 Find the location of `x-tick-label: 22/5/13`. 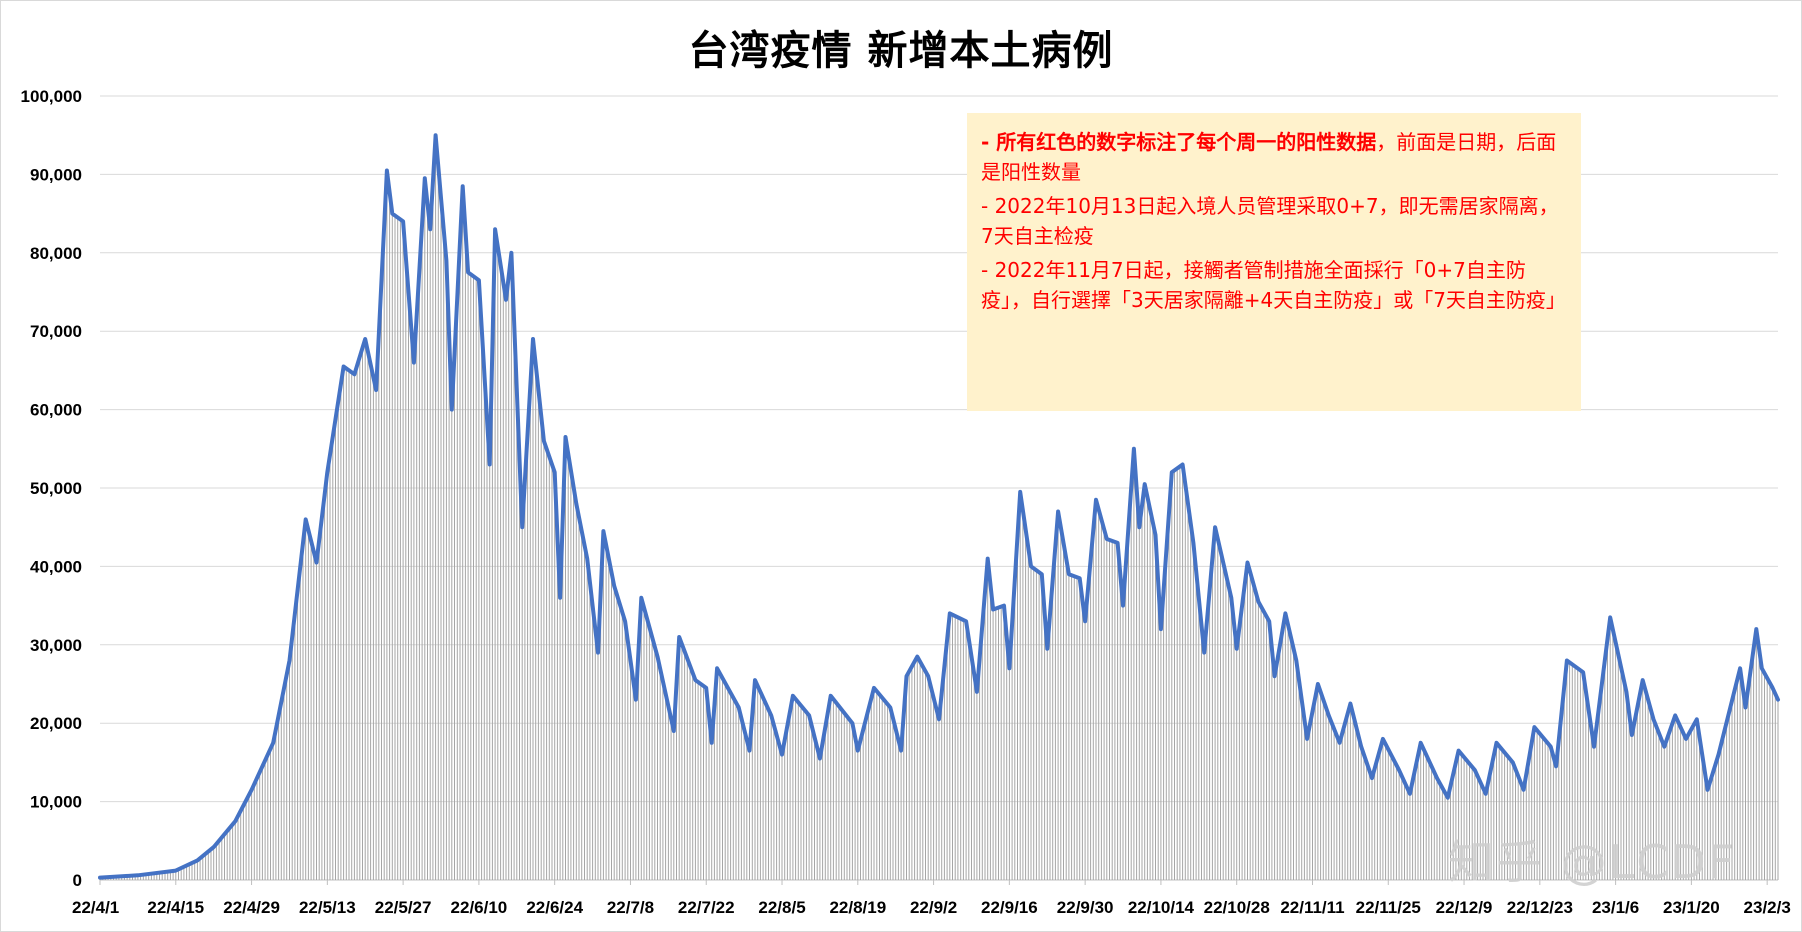

x-tick-label: 22/5/13 is located at coordinates (327, 907).